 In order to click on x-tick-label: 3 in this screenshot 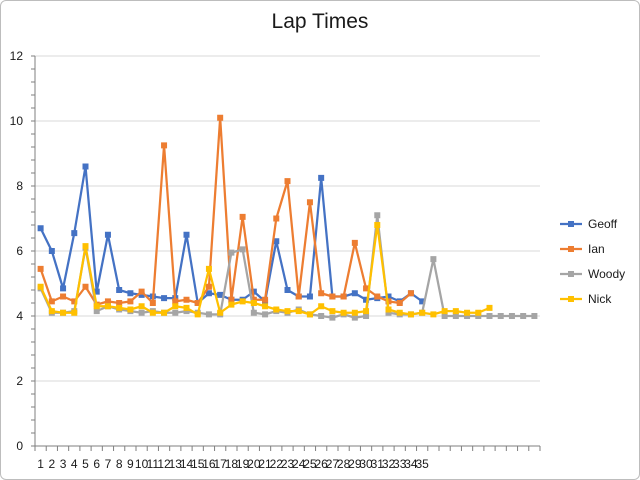, I will do `click(63, 464)`.